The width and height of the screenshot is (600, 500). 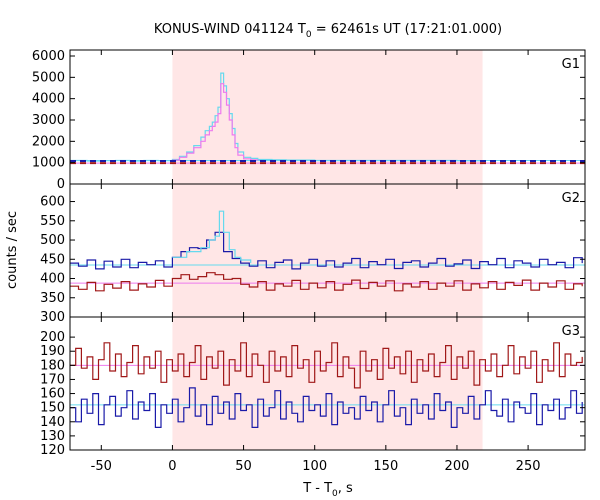 What do you see at coordinates (52, 337) in the screenshot?
I see `y-tick-label: 200` at bounding box center [52, 337].